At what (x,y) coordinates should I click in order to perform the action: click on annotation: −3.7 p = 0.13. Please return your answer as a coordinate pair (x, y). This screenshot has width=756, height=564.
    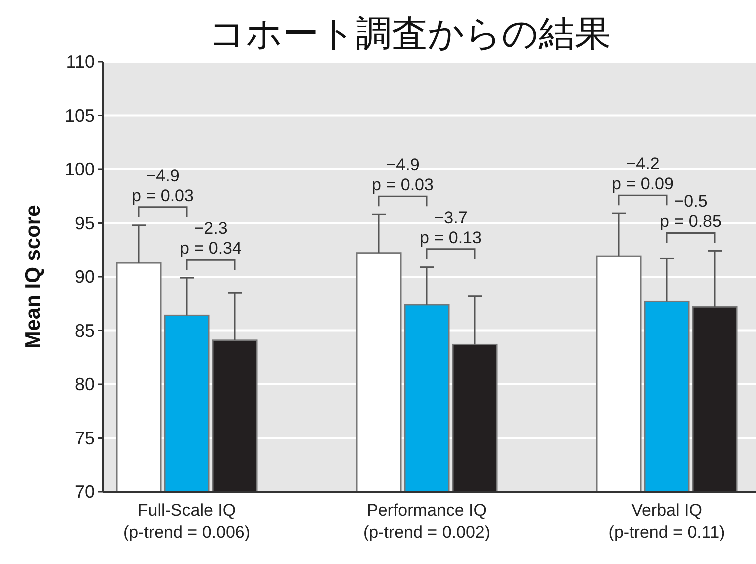
    Looking at the image, I should click on (451, 228).